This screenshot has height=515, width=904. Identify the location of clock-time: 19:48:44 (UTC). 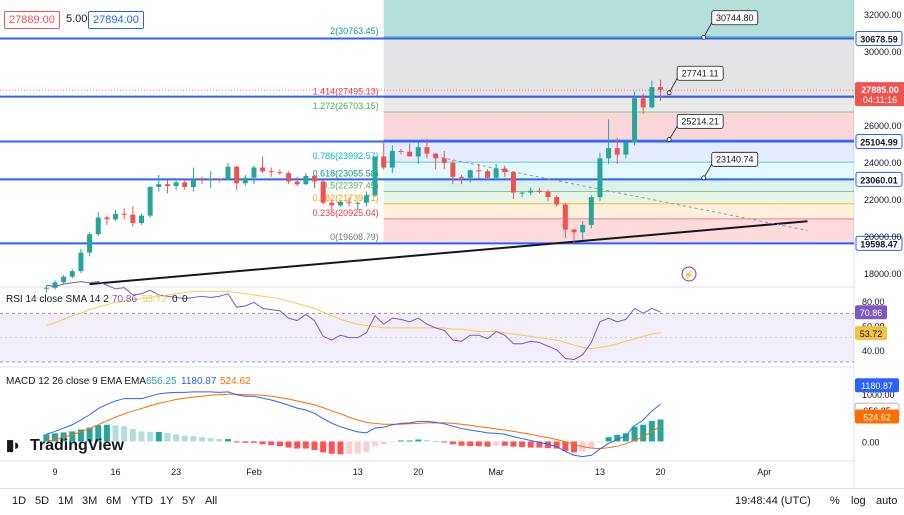
(773, 501).